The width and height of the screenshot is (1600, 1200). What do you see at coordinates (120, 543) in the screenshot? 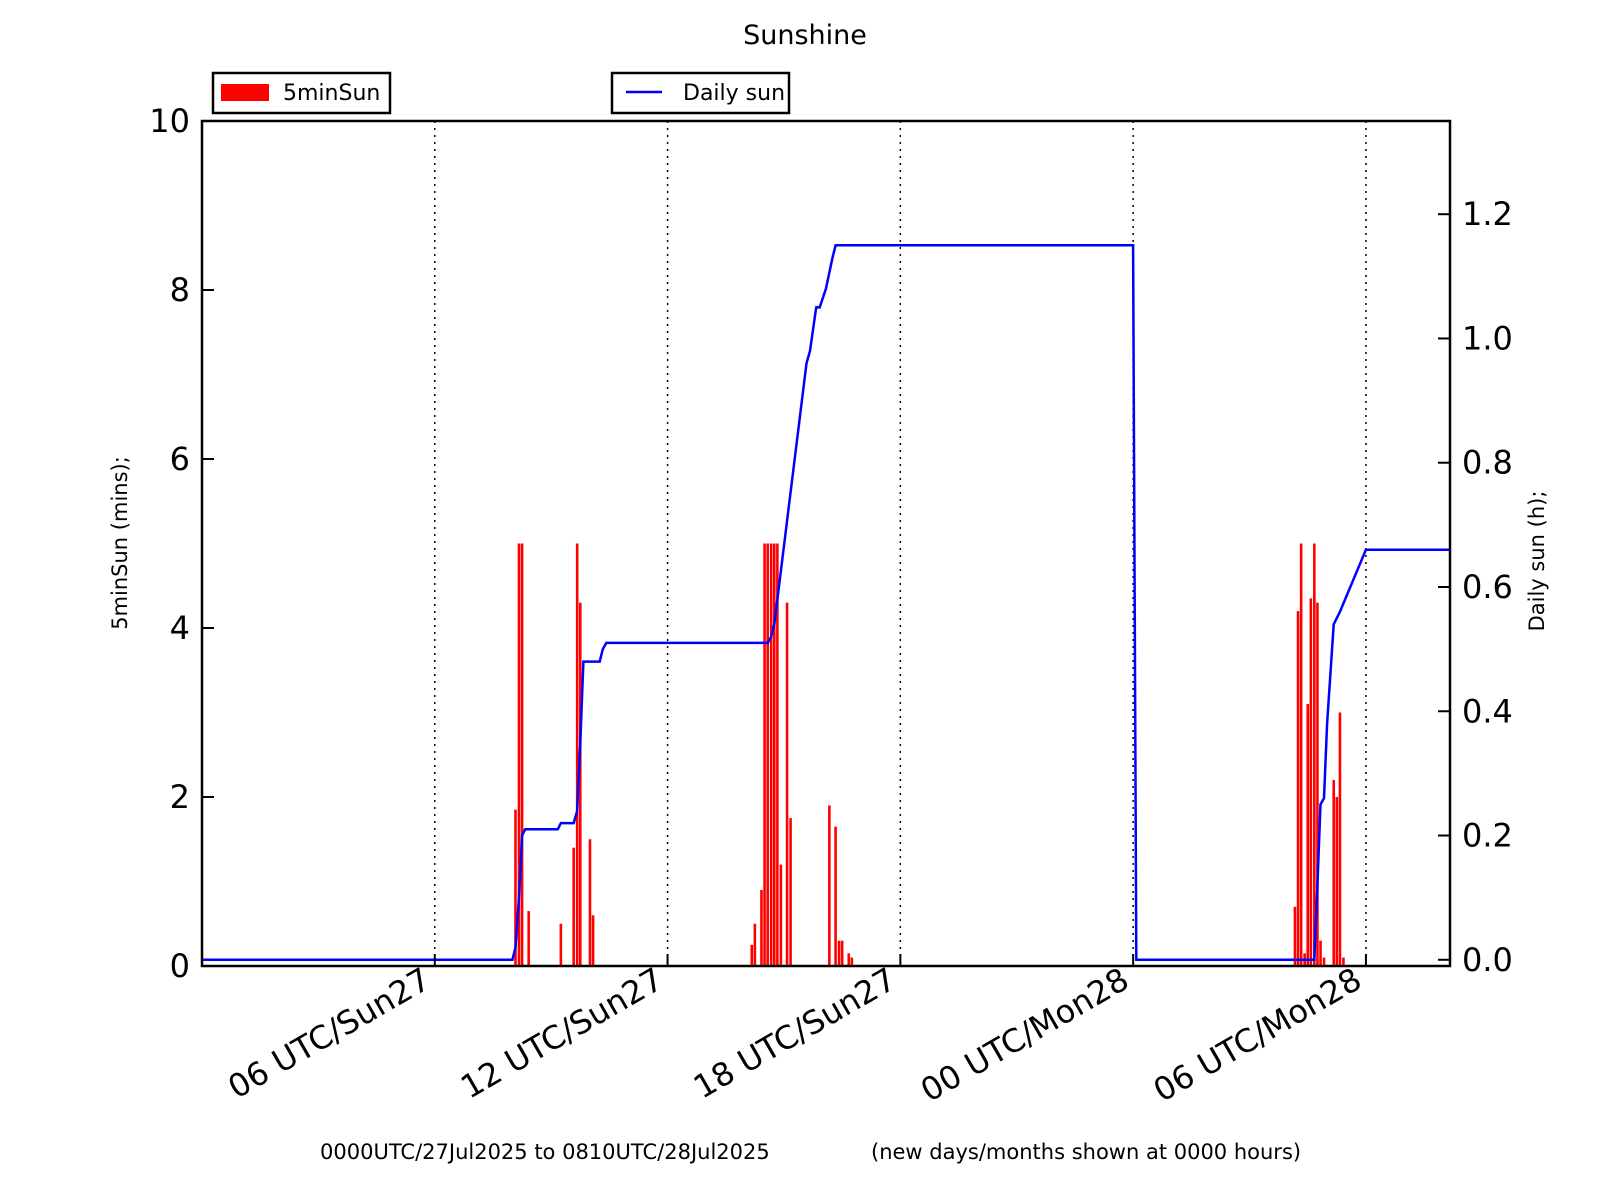
I see `left-axis-label: 5minSun (mins);` at bounding box center [120, 543].